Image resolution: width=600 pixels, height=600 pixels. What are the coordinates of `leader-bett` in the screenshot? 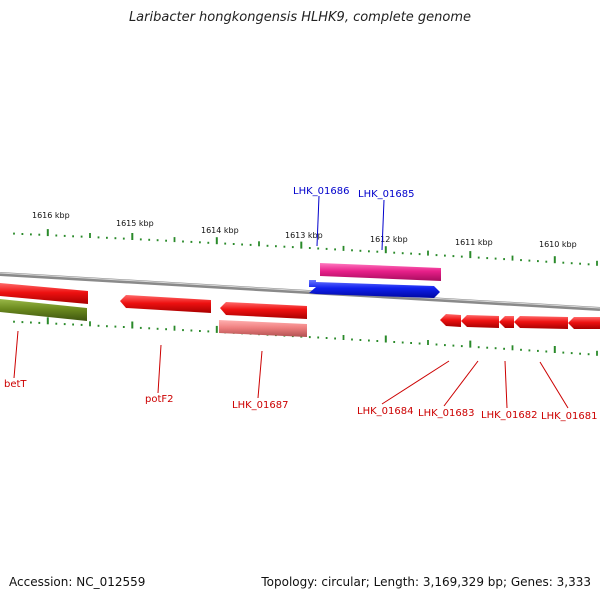 It's located at (16, 354).